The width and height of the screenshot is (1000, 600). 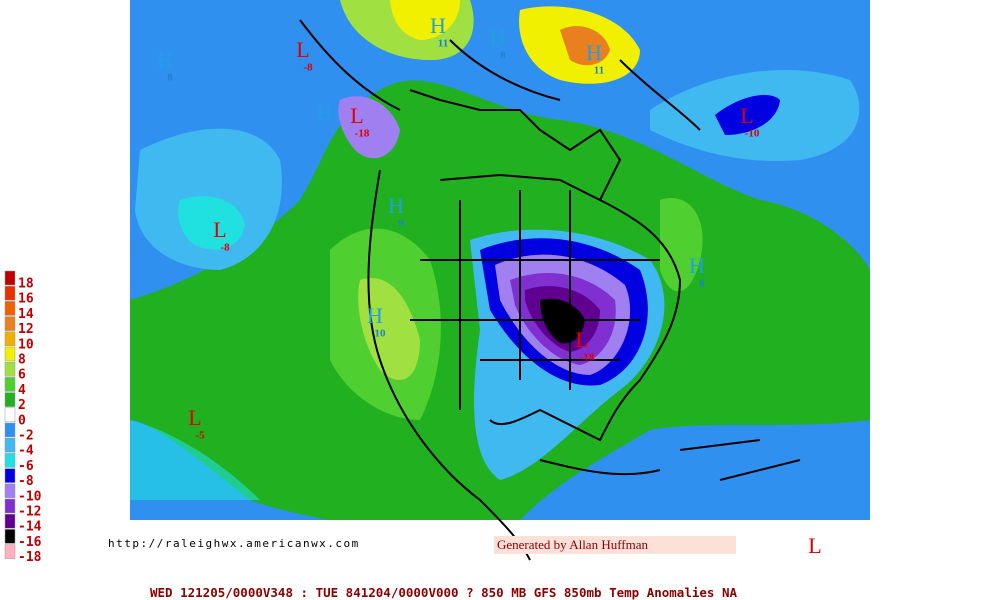 I want to click on legend-label: 6, so click(x=22, y=375).